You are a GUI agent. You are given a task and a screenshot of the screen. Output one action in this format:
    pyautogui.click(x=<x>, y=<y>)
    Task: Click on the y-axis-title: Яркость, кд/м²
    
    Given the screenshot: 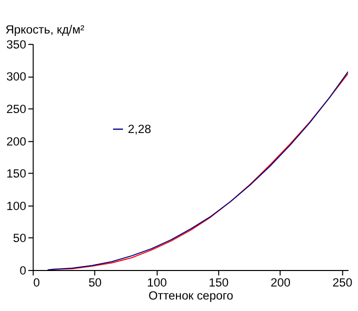 What is the action you would take?
    pyautogui.click(x=44, y=29)
    